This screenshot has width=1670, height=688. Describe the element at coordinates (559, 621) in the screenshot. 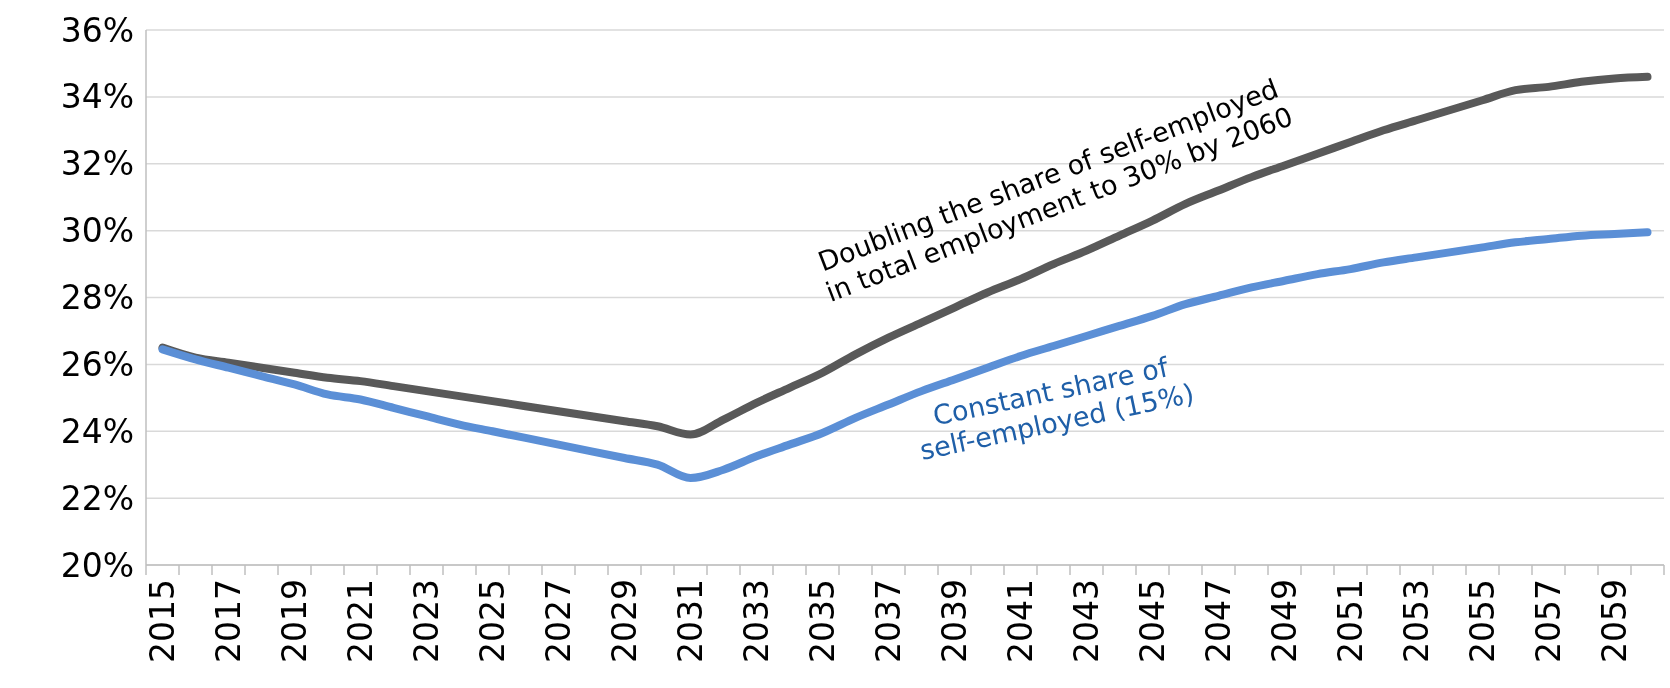

I see `x-tick-label: 2027` at that location.